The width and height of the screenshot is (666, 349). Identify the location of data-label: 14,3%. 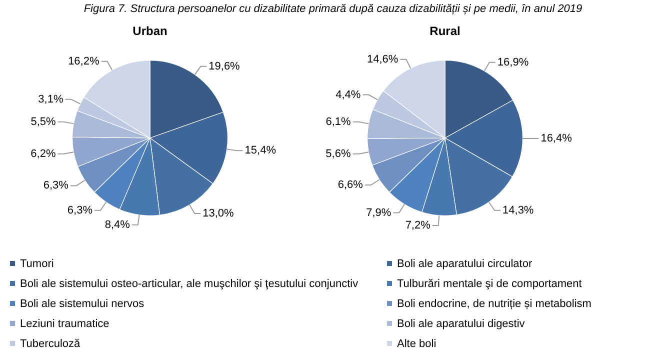
(518, 210).